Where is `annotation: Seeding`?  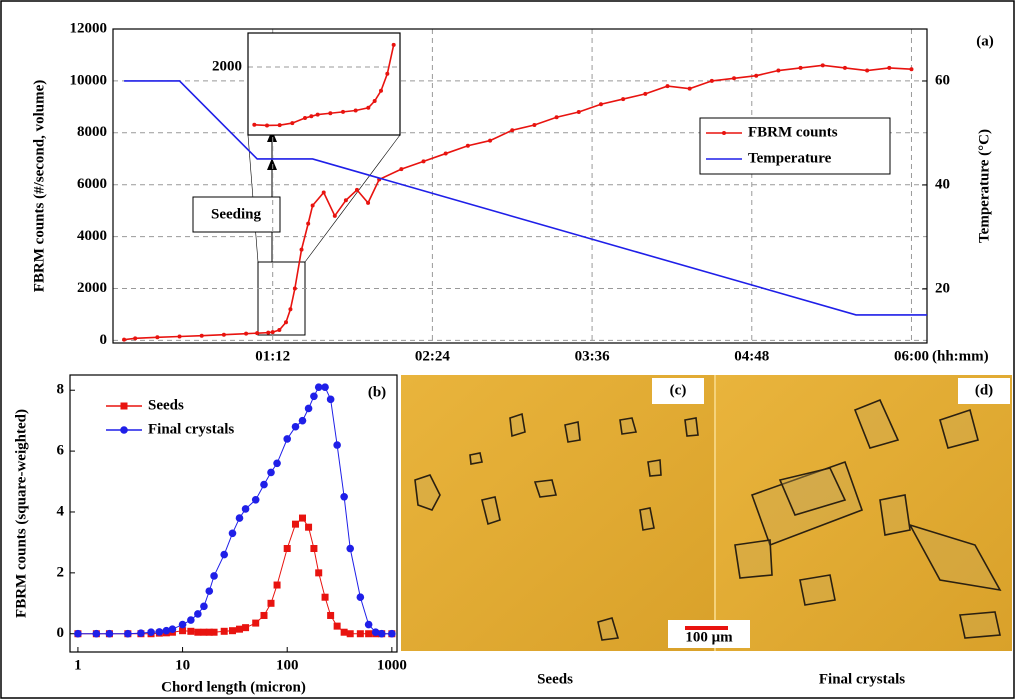 annotation: Seeding is located at coordinates (236, 214).